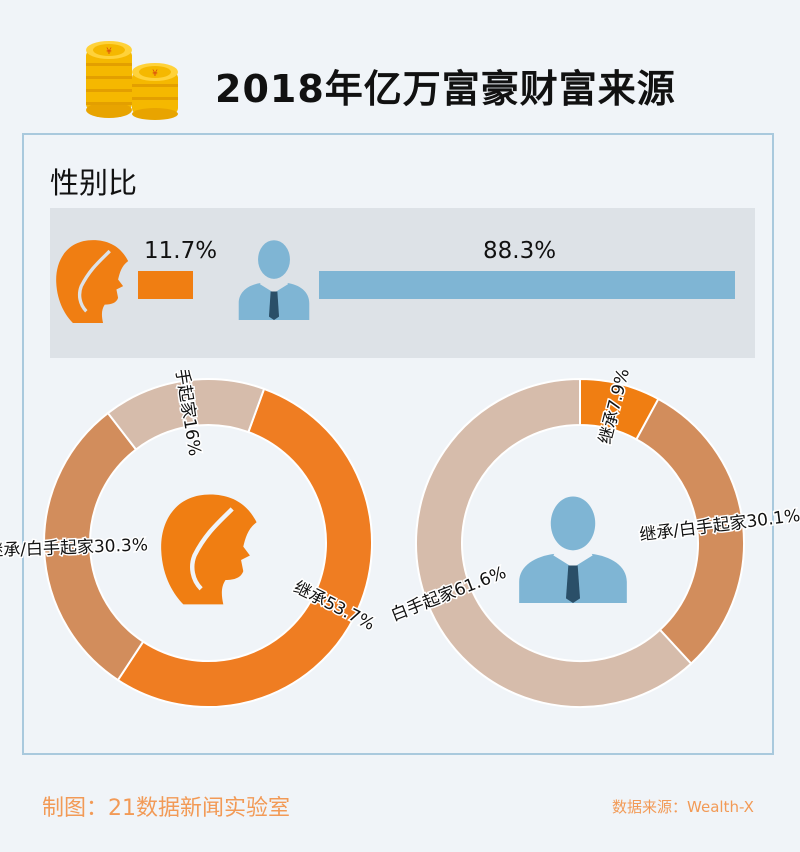 This screenshot has height=852, width=800. I want to click on donut-slice-继承, so click(244, 547).